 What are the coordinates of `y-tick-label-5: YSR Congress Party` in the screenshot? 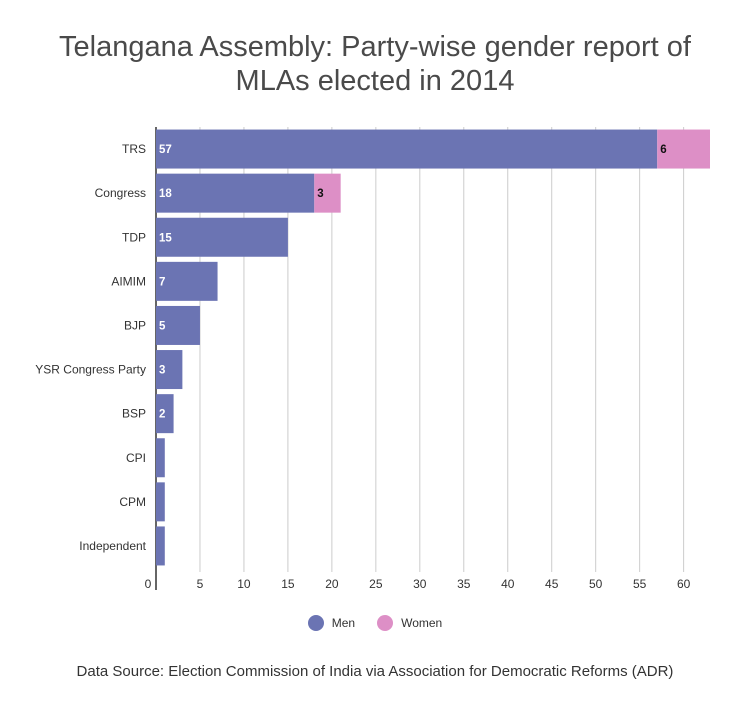 It's located at (90, 370).